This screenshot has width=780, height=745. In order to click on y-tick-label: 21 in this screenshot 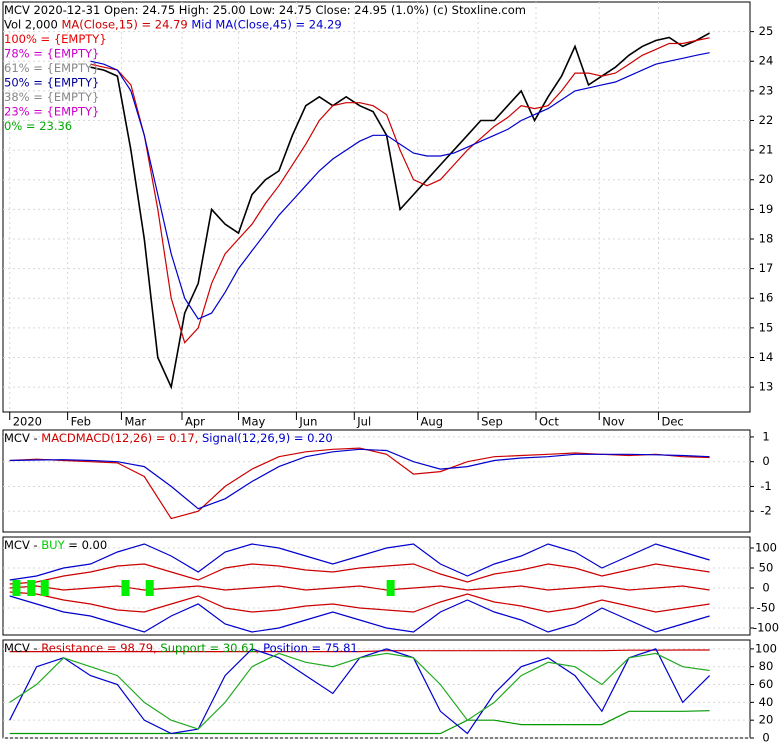, I will do `click(766, 150)`.